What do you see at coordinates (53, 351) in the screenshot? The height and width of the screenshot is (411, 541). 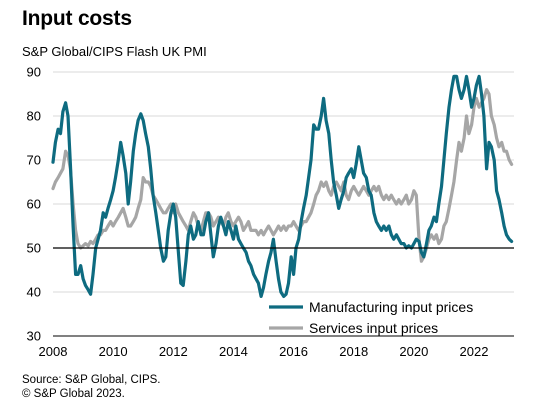 I see `x-tick-label: 2008` at bounding box center [53, 351].